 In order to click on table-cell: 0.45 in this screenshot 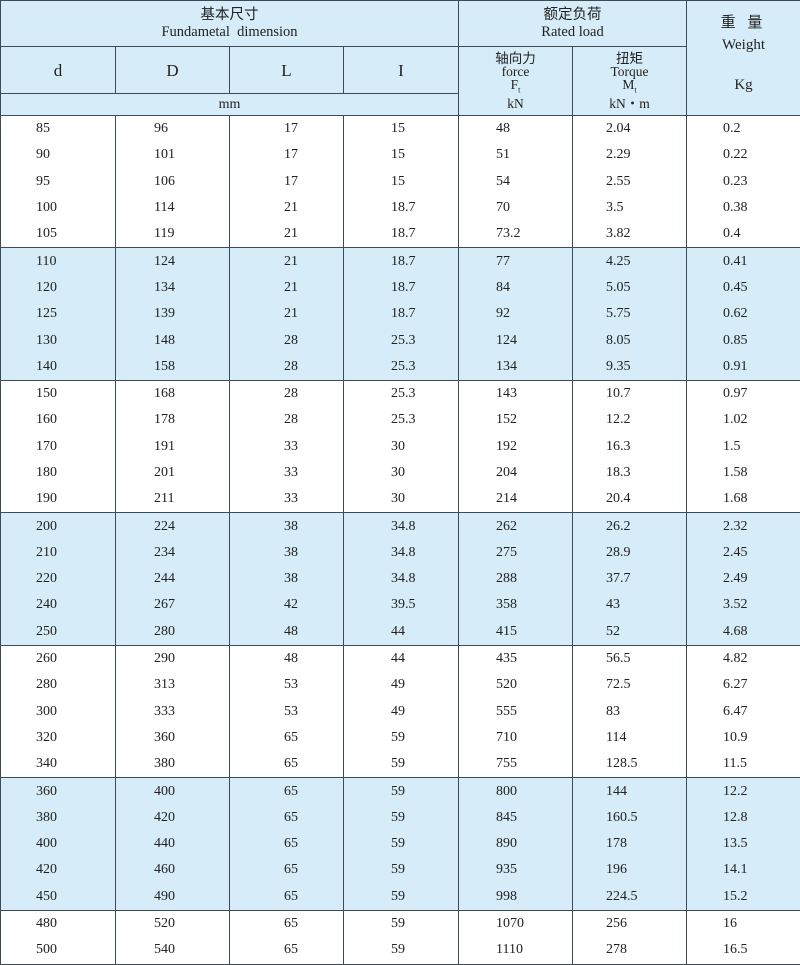, I will do `click(743, 288)`.